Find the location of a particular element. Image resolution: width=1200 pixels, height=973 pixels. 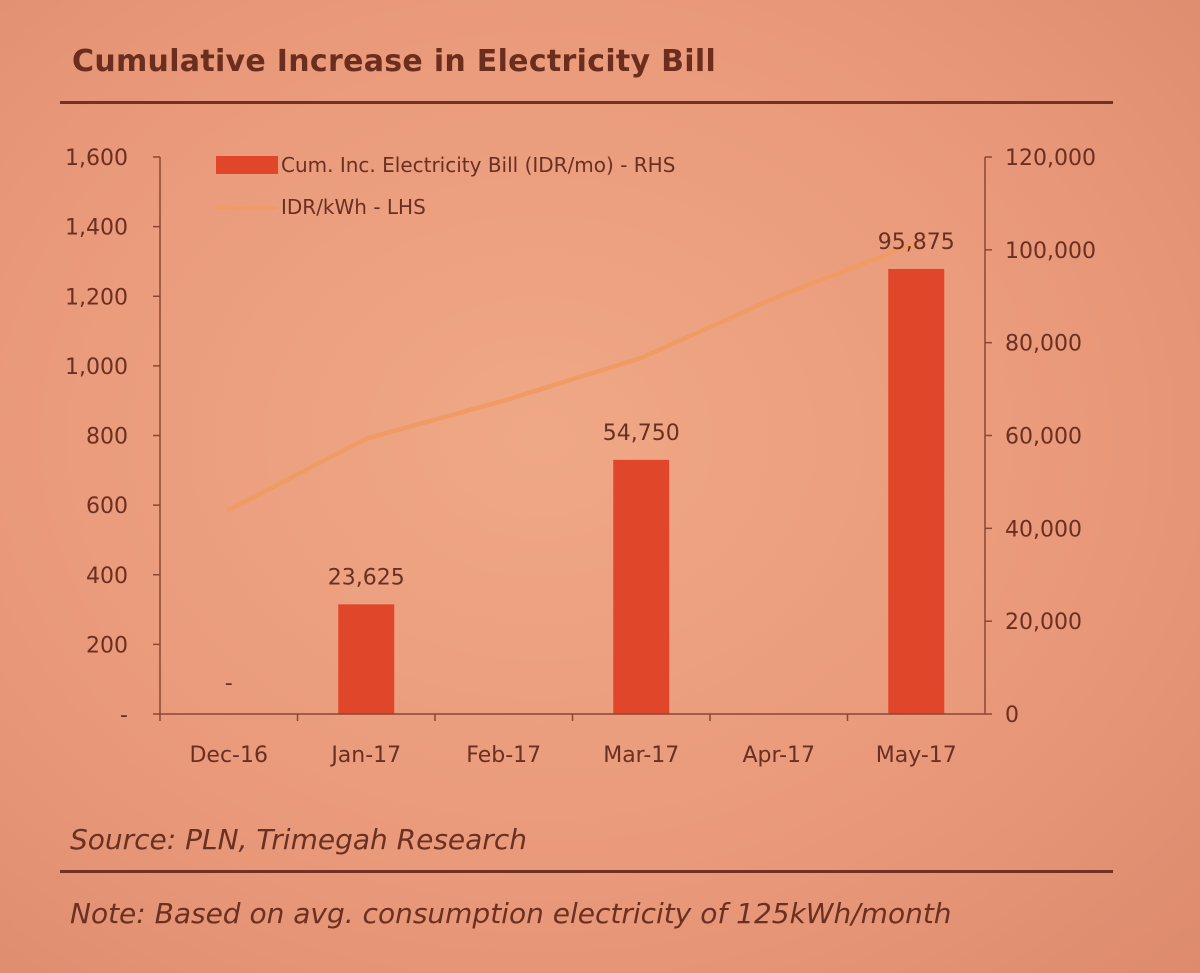

legend-swatch-bar is located at coordinates (247, 165).